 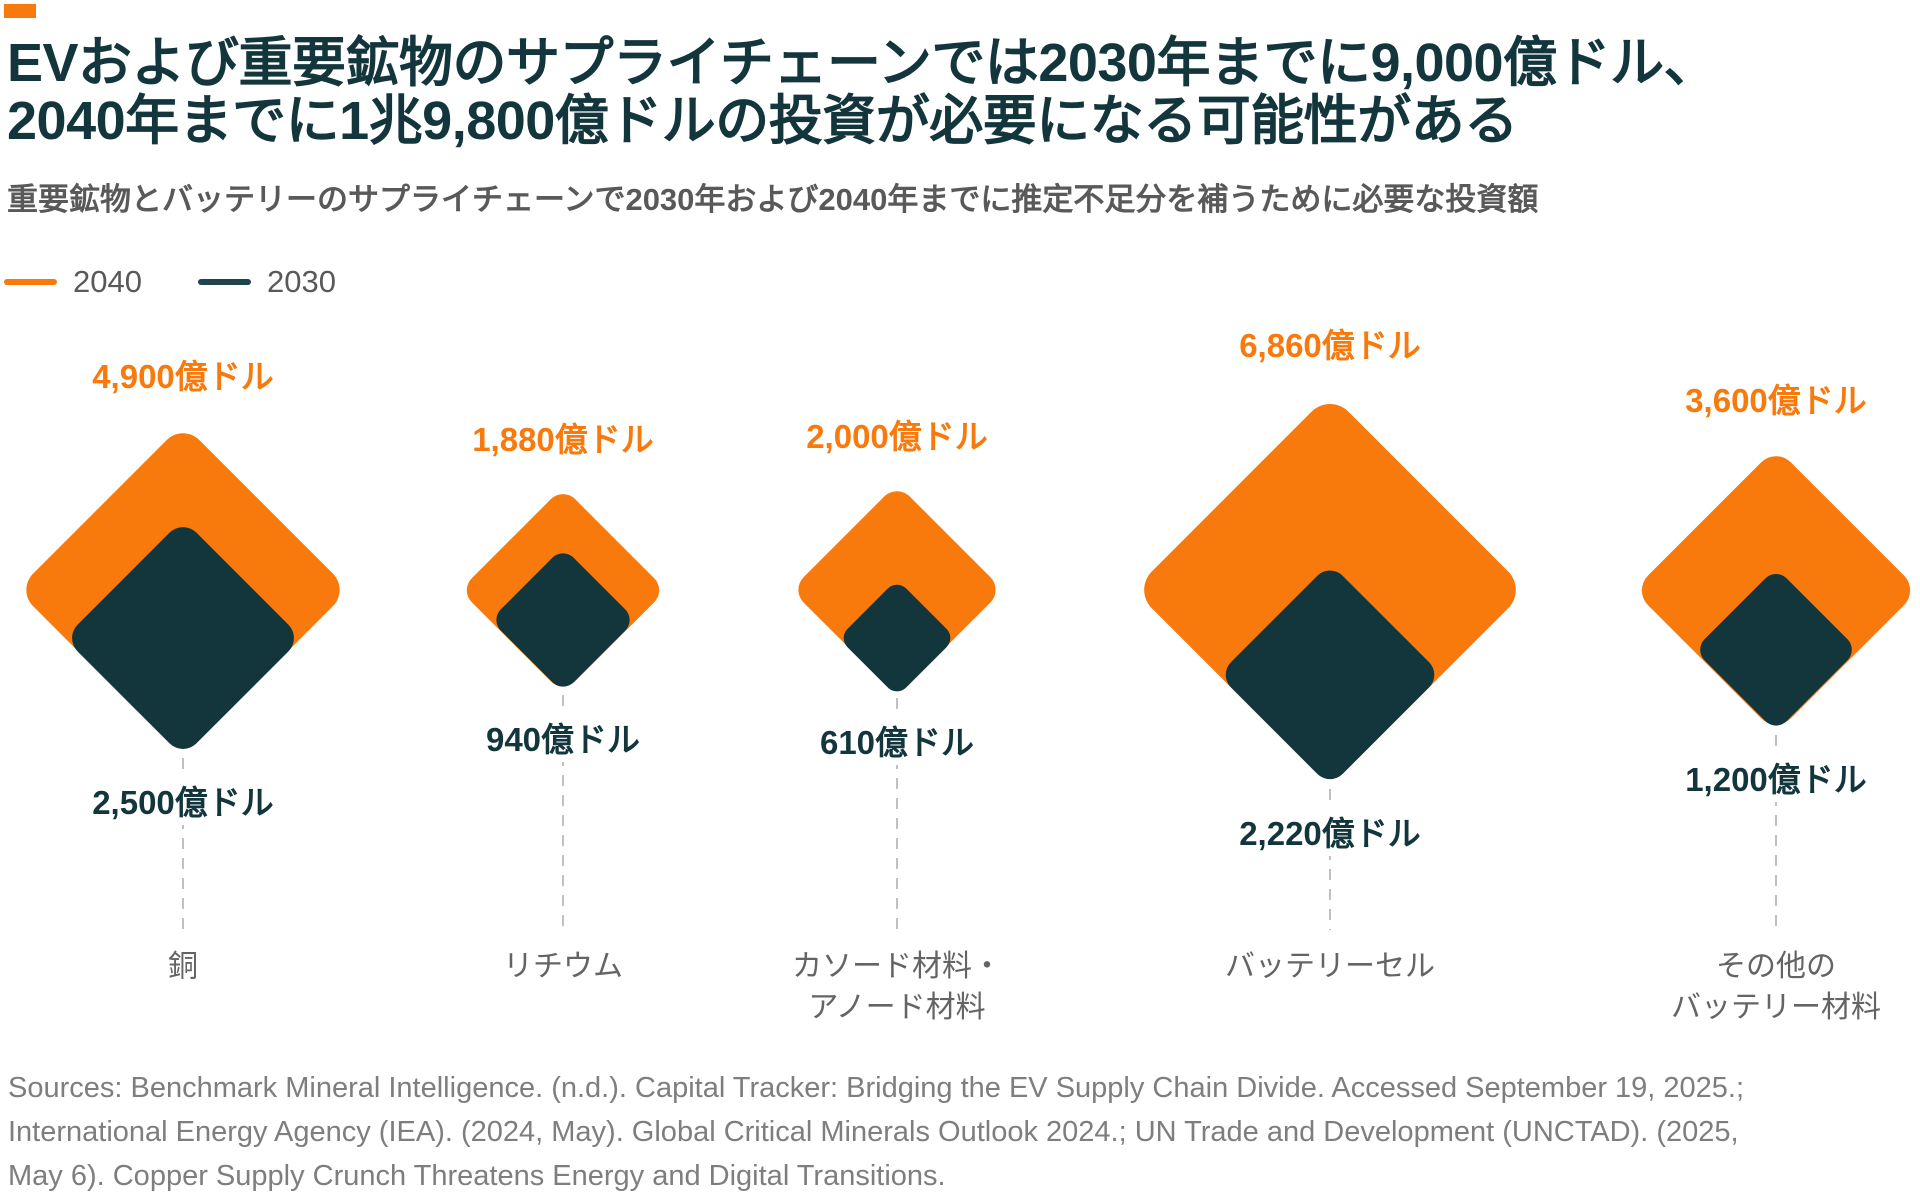 What do you see at coordinates (563, 440) in the screenshot?
I see `value-label-2040-lithium: 1,880億ドル` at bounding box center [563, 440].